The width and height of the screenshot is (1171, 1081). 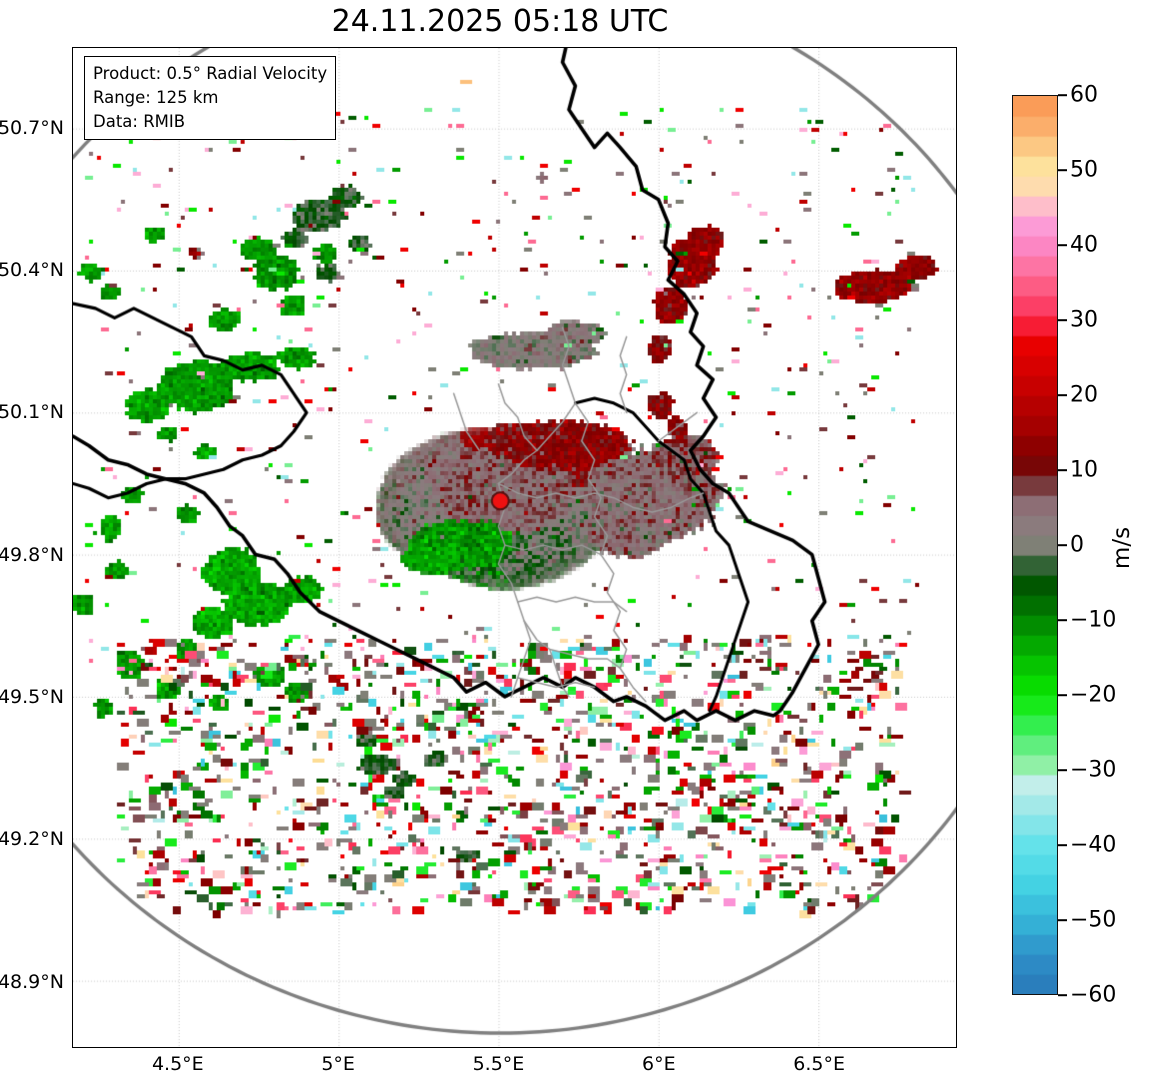 I want to click on colorbar-tick-label: −60, so click(x=1093, y=995).